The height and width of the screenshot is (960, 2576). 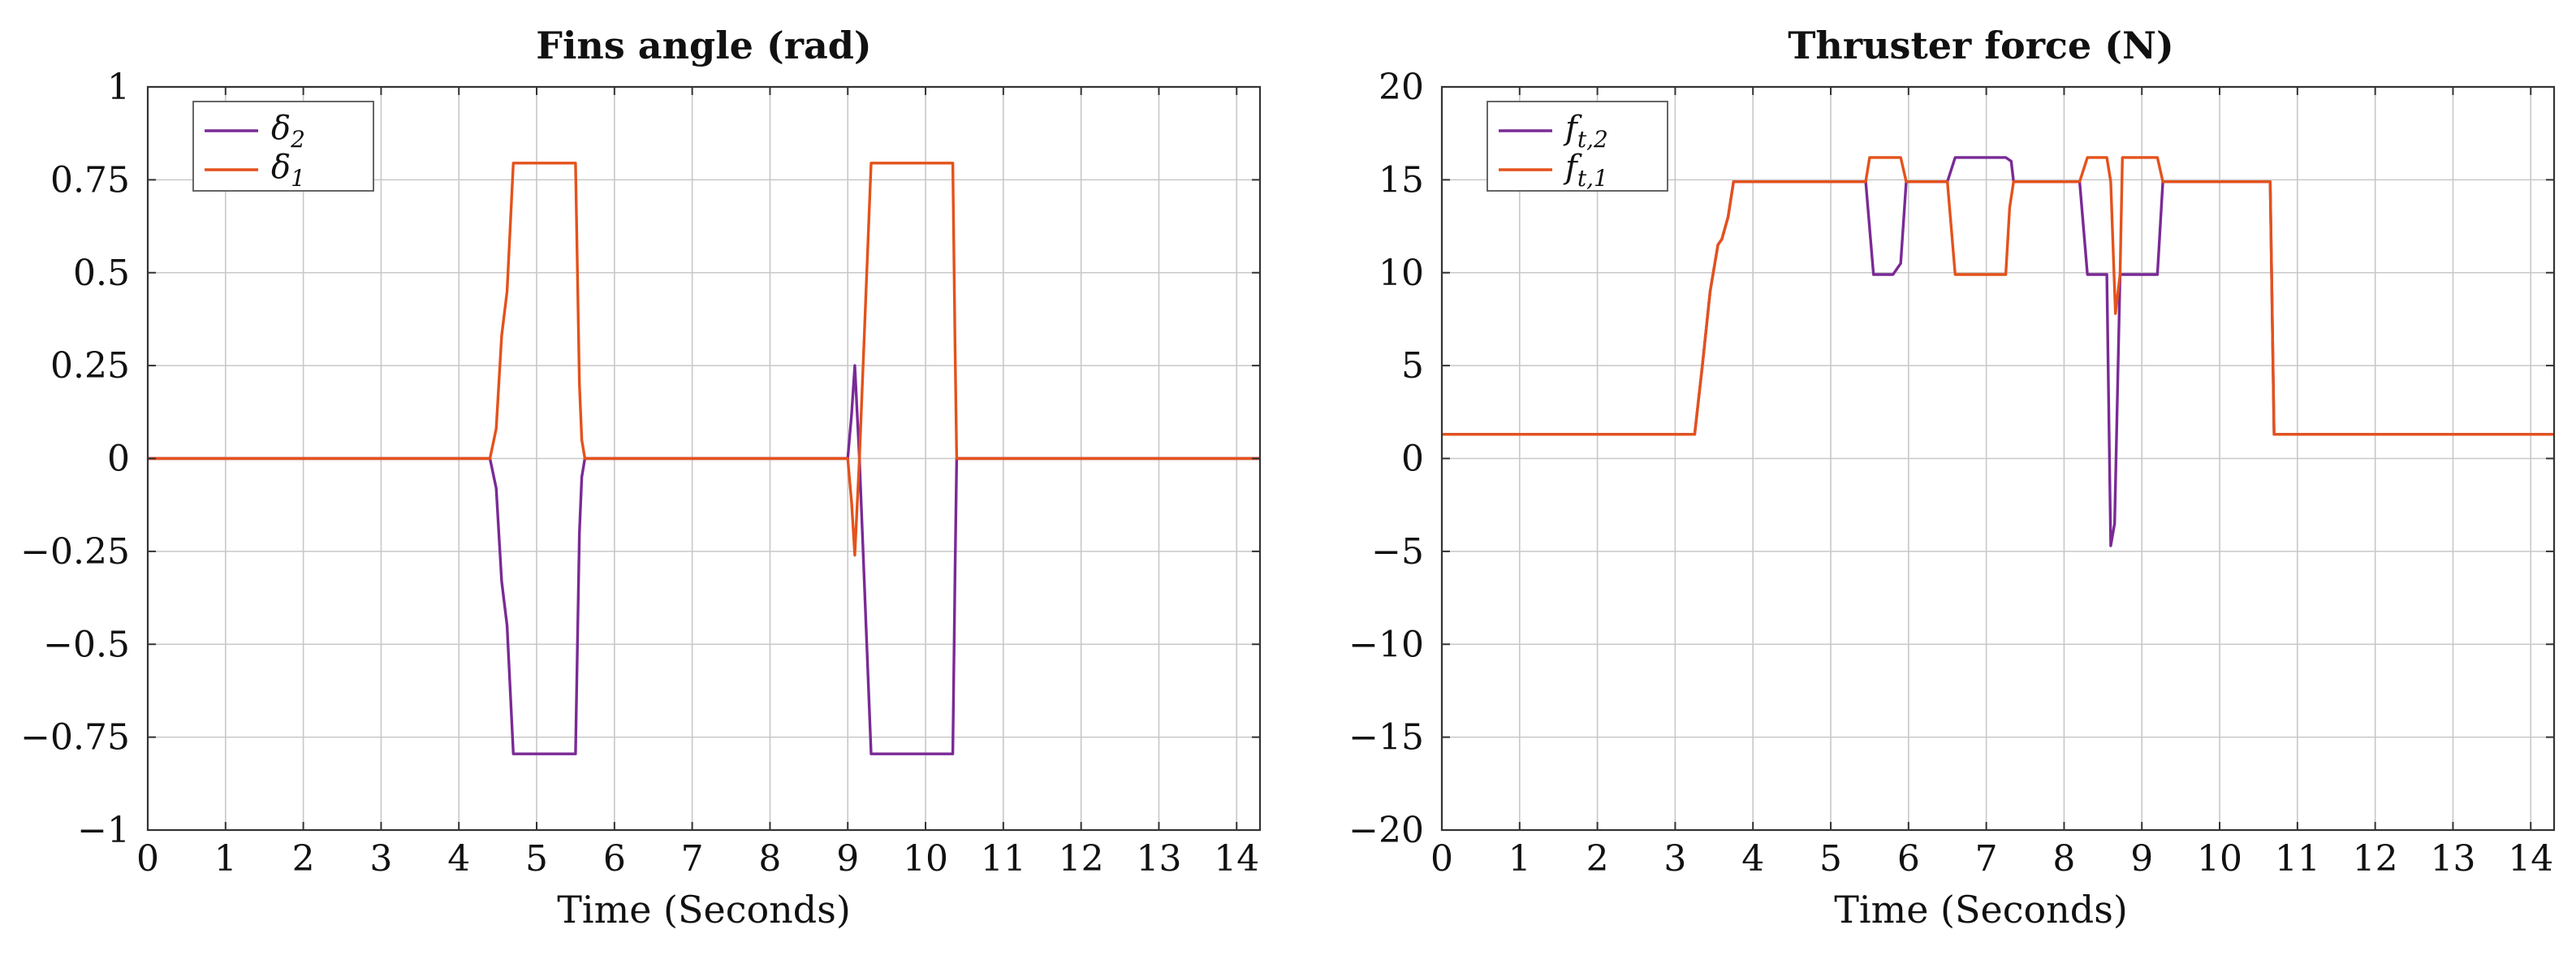 What do you see at coordinates (118, 87) in the screenshot?
I see `y-tick-label: 1` at bounding box center [118, 87].